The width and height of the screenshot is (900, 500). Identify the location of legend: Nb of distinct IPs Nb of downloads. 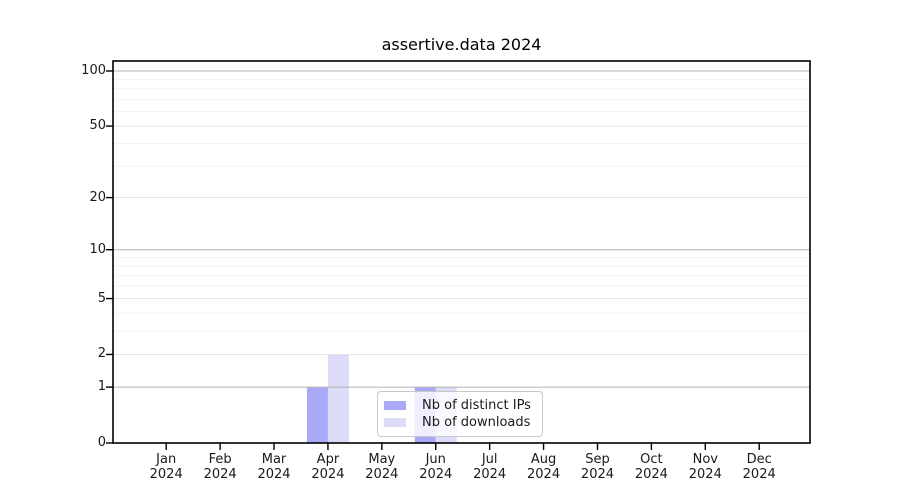
(460, 414).